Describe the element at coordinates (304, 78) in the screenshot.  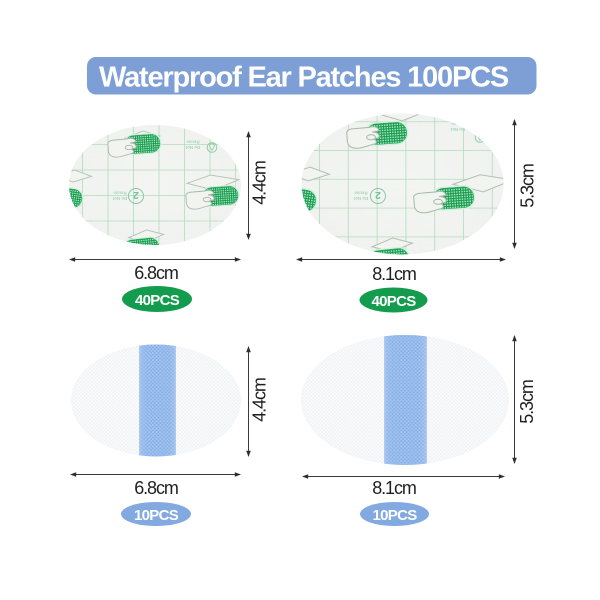
I see `svg-text: Waterproof Ear Patches 100PCS` at that location.